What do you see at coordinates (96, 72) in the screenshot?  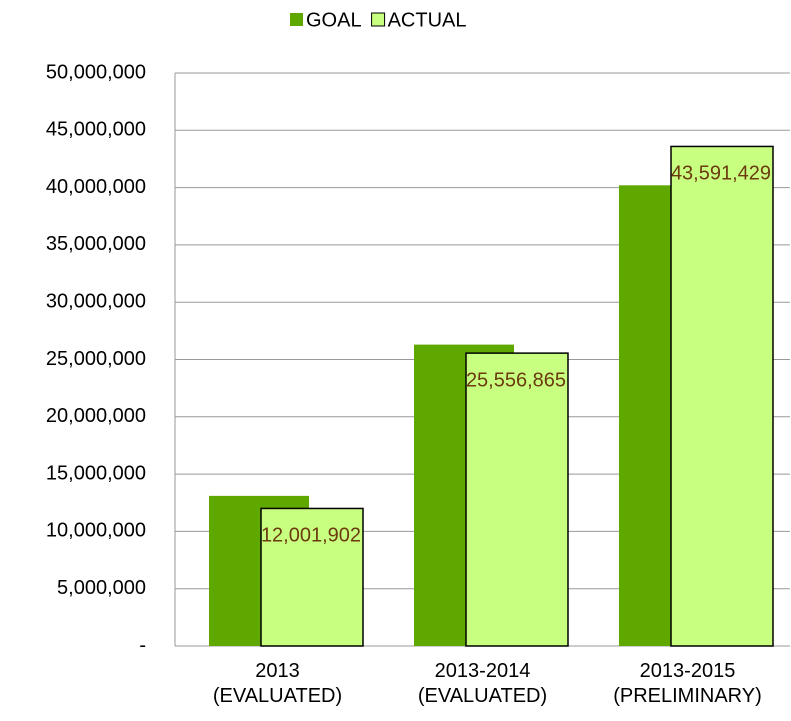 I see `y-tick-label: 50,000,000` at bounding box center [96, 72].